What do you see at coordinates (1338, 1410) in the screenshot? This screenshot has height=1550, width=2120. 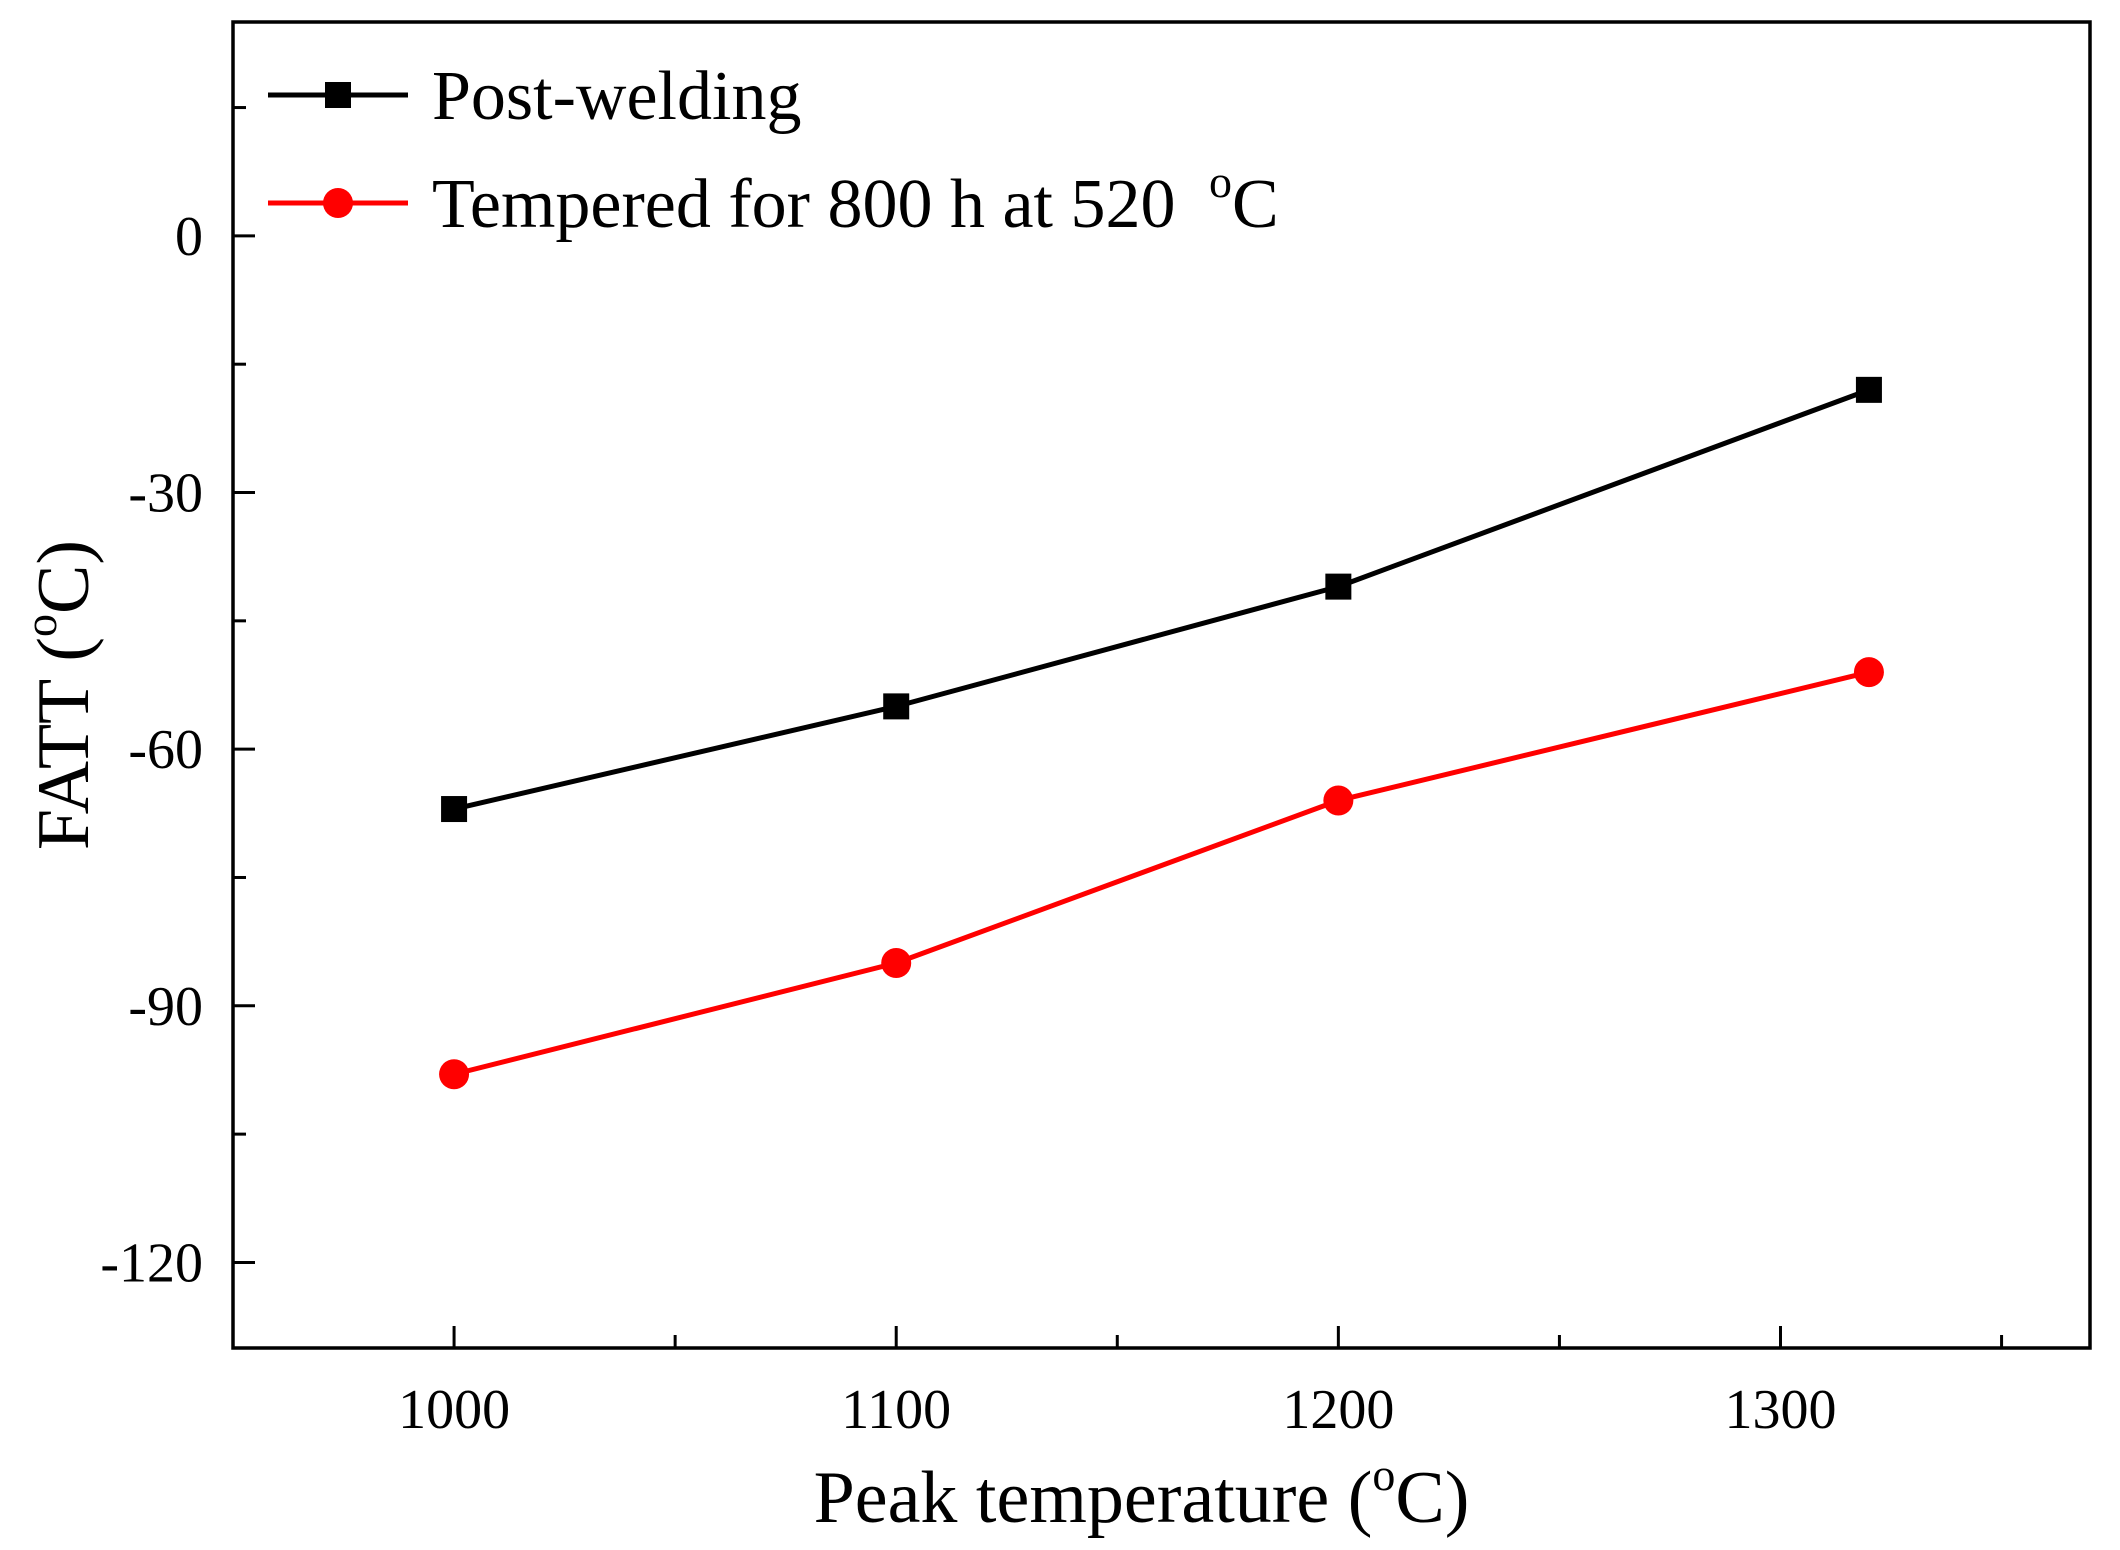 I see `x-tick-label: 1200` at bounding box center [1338, 1410].